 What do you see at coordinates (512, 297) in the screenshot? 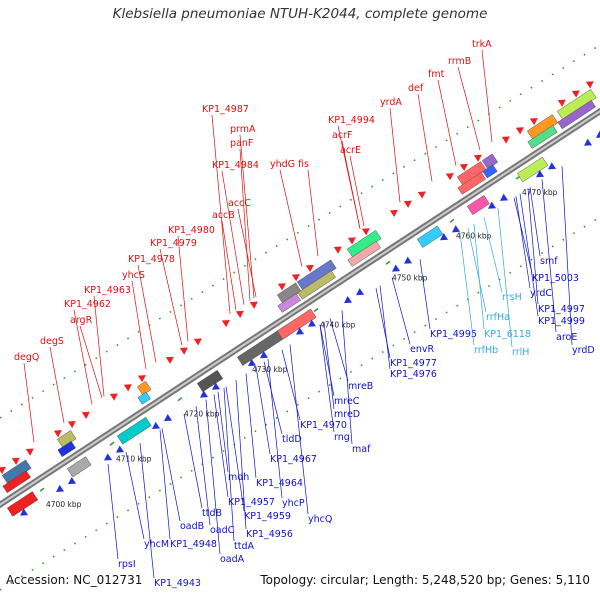
I see `rrna-label: rrsH` at bounding box center [512, 297].